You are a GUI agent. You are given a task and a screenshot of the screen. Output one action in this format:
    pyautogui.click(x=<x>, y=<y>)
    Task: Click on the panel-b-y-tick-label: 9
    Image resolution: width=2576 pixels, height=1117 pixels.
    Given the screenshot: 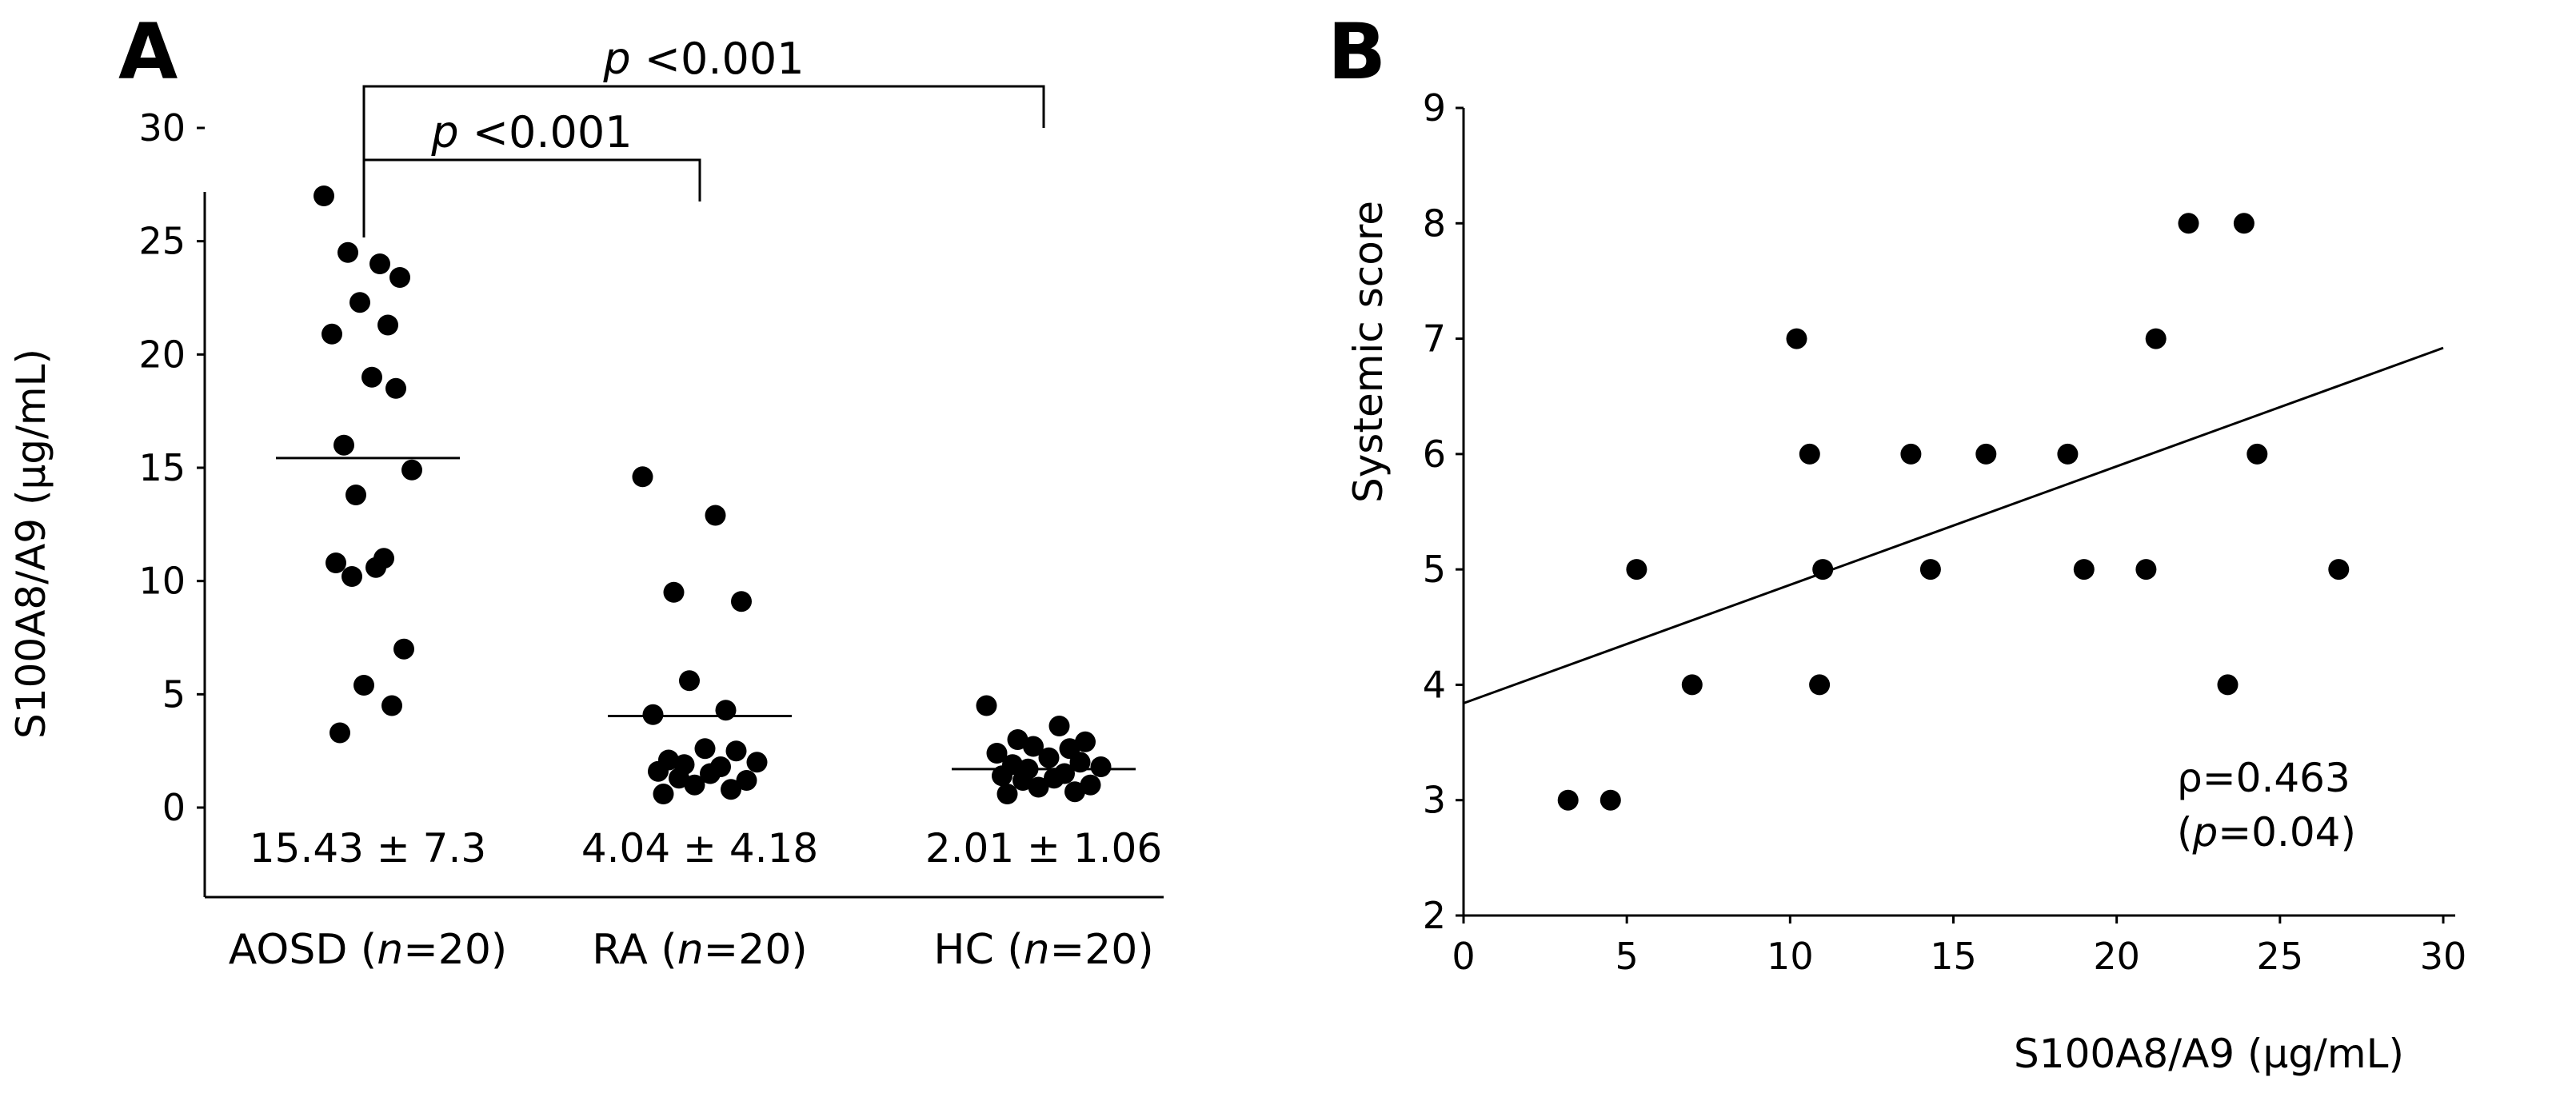 What is the action you would take?
    pyautogui.click(x=1435, y=108)
    